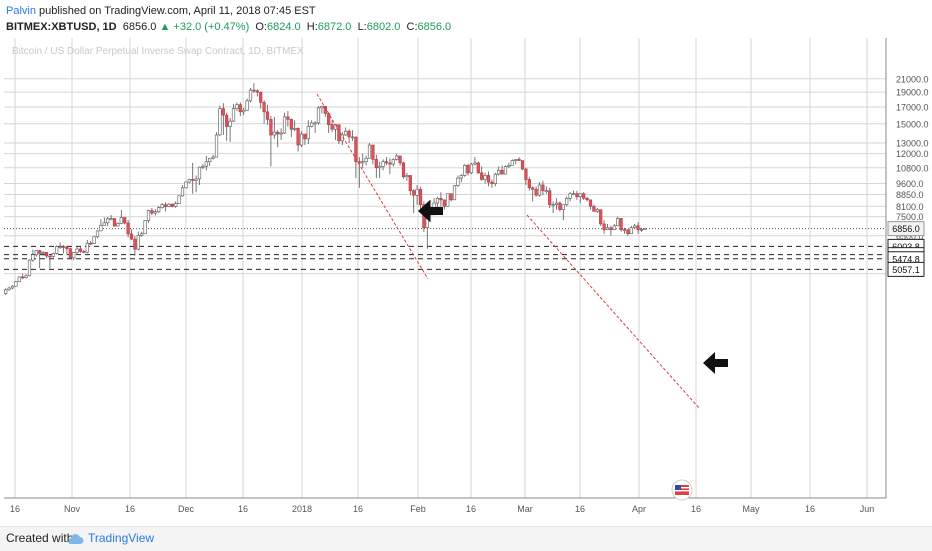 This screenshot has width=932, height=551. Describe the element at coordinates (525, 509) in the screenshot. I see `time-tick-label: Mar` at that location.